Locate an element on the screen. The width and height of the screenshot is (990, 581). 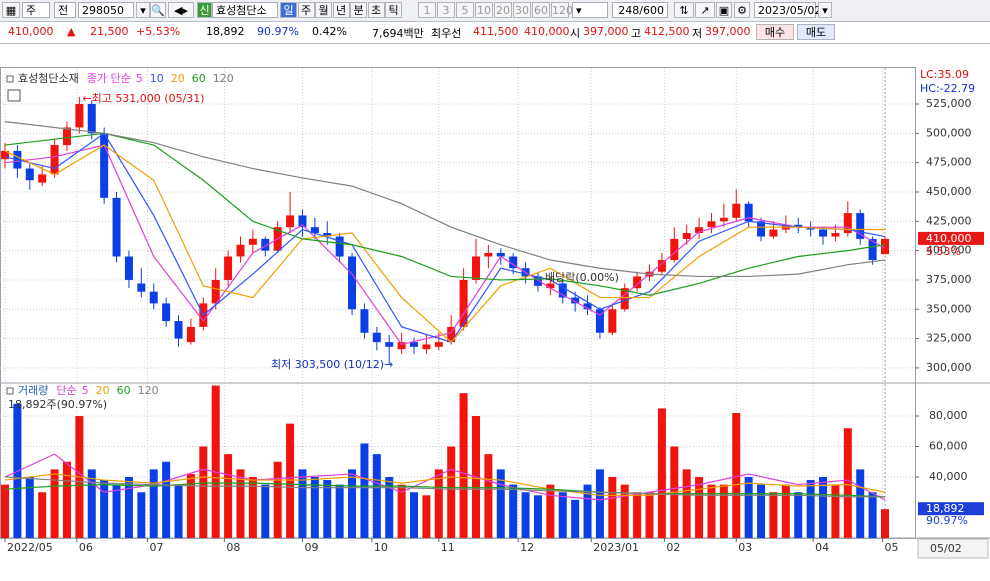
period-button: 분 is located at coordinates (358, 10).